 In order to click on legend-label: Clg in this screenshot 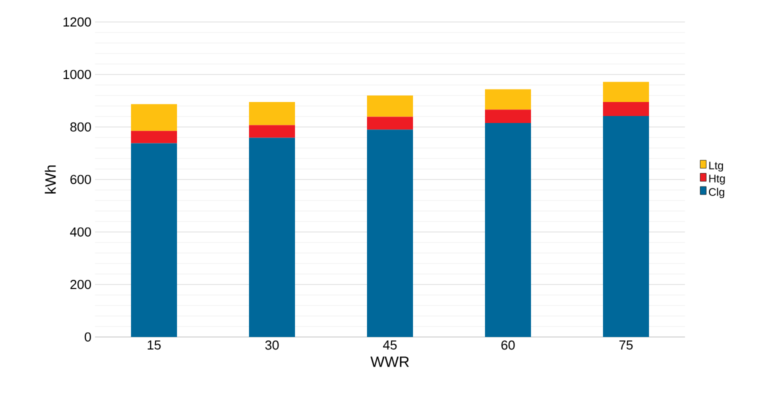, I will do `click(716, 193)`.